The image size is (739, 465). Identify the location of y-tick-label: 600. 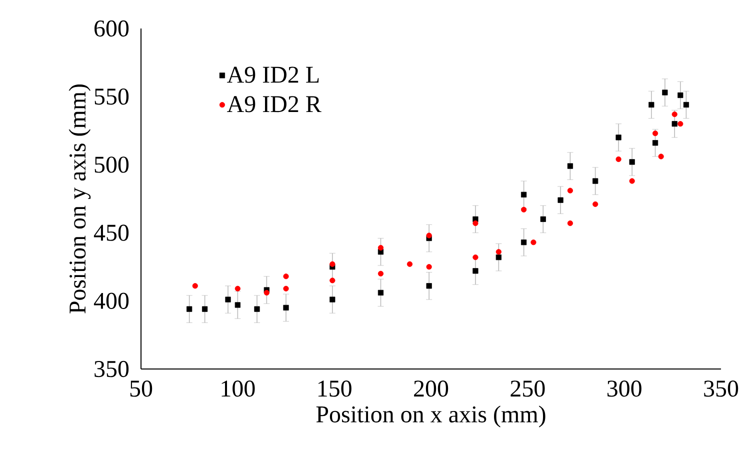
(111, 28).